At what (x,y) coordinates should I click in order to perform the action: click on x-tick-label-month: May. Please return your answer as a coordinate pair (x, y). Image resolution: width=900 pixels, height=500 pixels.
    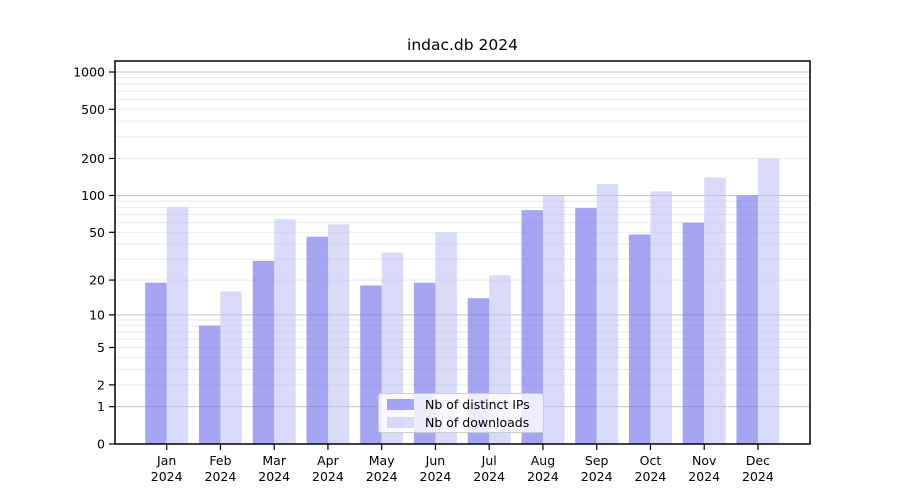
    Looking at the image, I should click on (382, 460).